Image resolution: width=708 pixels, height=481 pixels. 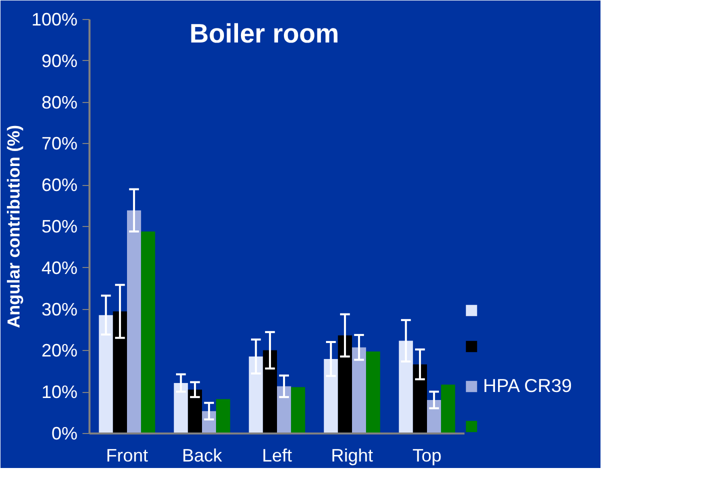 What do you see at coordinates (59, 144) in the screenshot?
I see `y-tick-label: 70%` at bounding box center [59, 144].